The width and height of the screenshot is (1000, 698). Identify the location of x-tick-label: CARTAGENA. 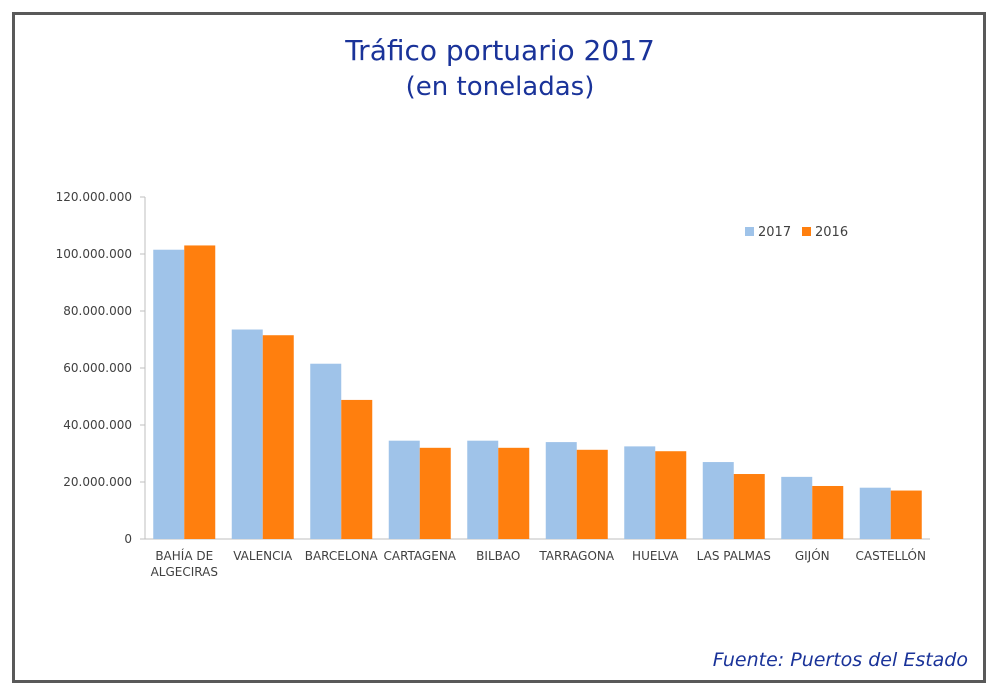
(419, 556).